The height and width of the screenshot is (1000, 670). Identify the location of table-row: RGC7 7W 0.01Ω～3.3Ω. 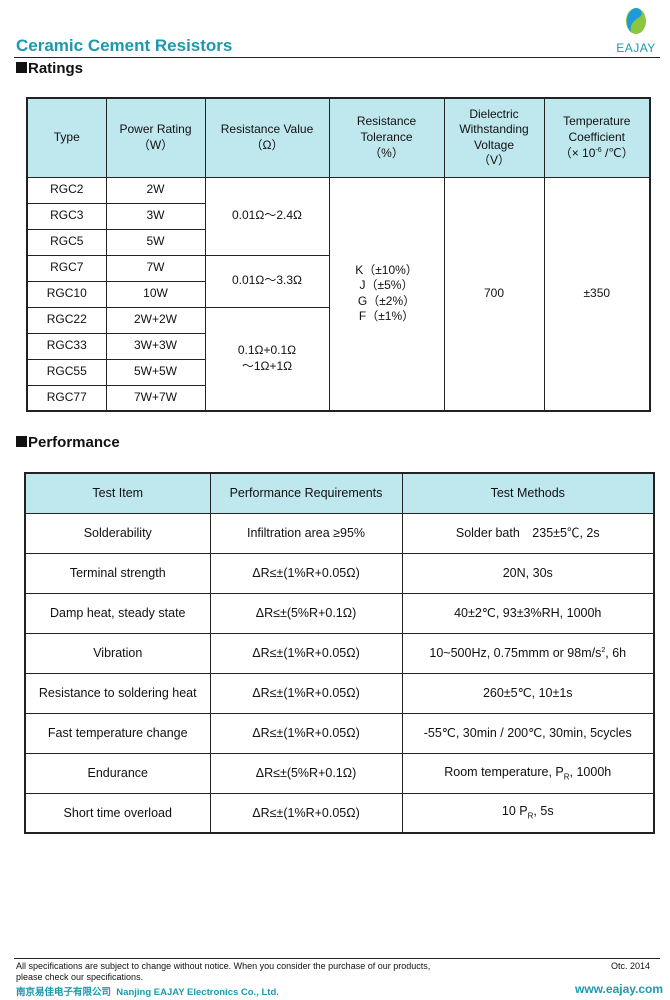
(338, 281).